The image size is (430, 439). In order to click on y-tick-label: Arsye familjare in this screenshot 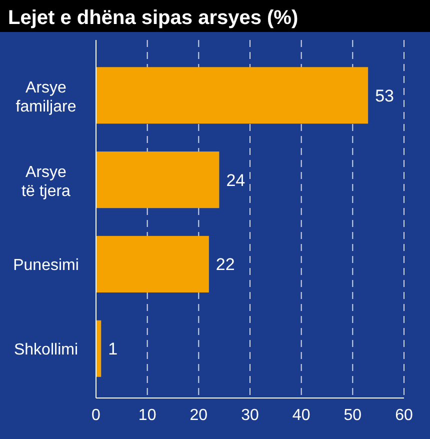, I will do `click(46, 97)`.